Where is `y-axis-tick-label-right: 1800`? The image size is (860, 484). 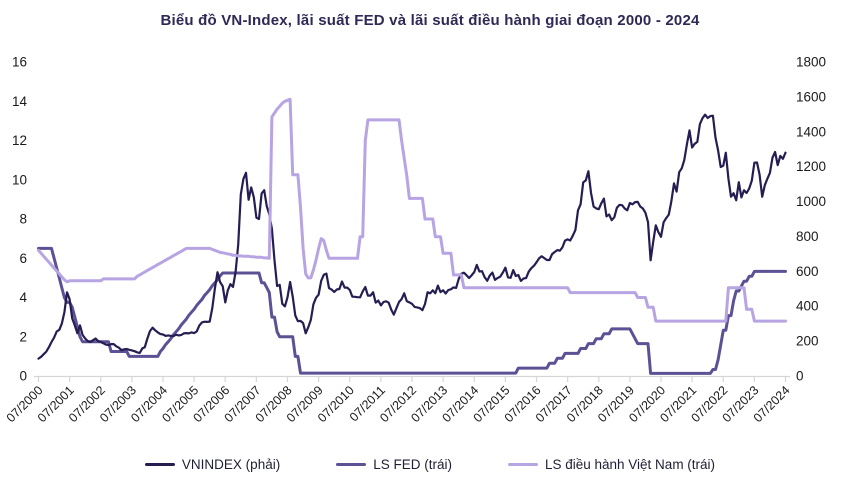 y-axis-tick-label-right: 1800 is located at coordinates (811, 62).